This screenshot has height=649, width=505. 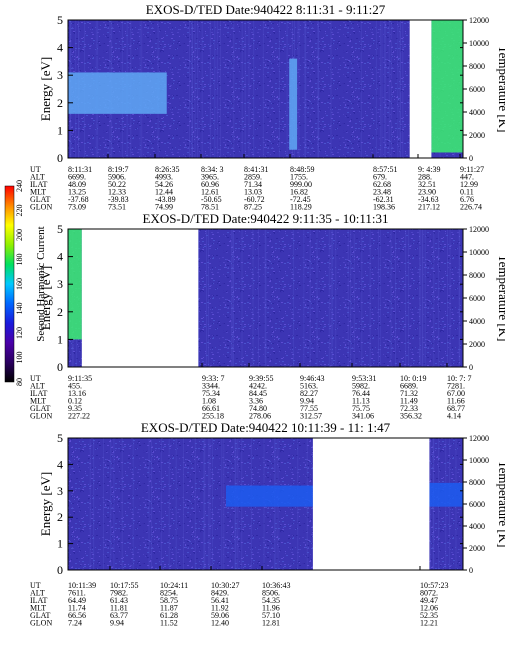 I want to click on table-cell: 11.87, so click(x=169, y=608).